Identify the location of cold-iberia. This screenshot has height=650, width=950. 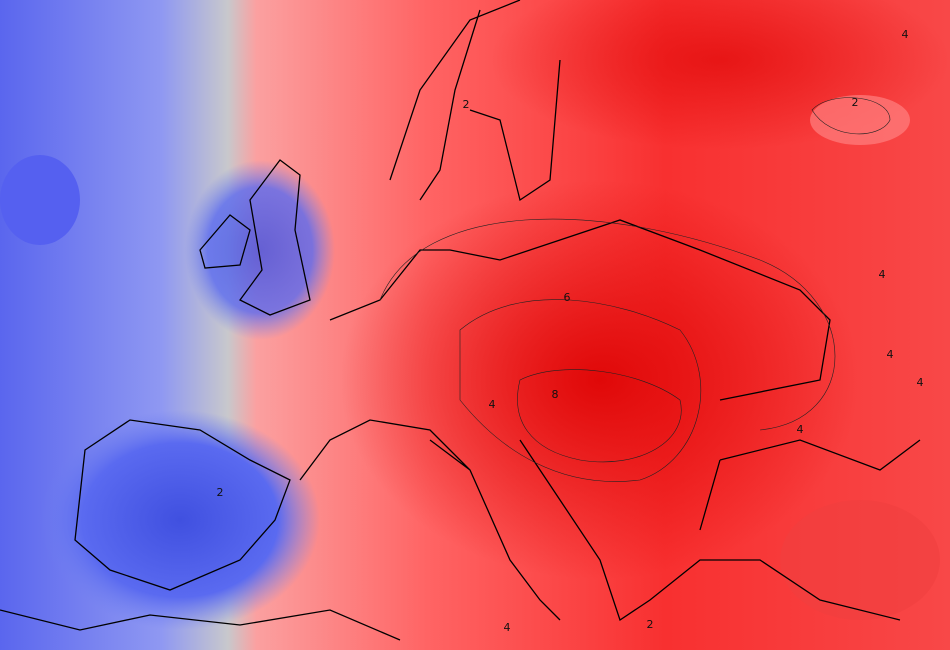
(180, 520).